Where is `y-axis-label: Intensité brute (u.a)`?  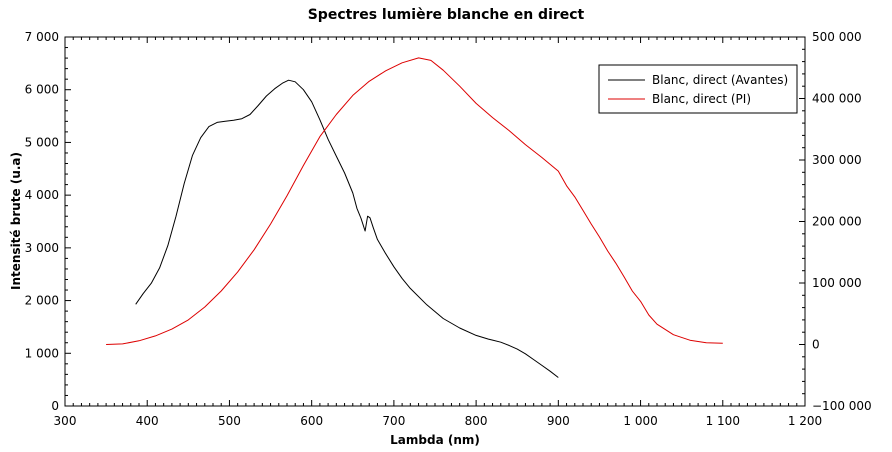 y-axis-label: Intensité brute (u.a) is located at coordinates (16, 221).